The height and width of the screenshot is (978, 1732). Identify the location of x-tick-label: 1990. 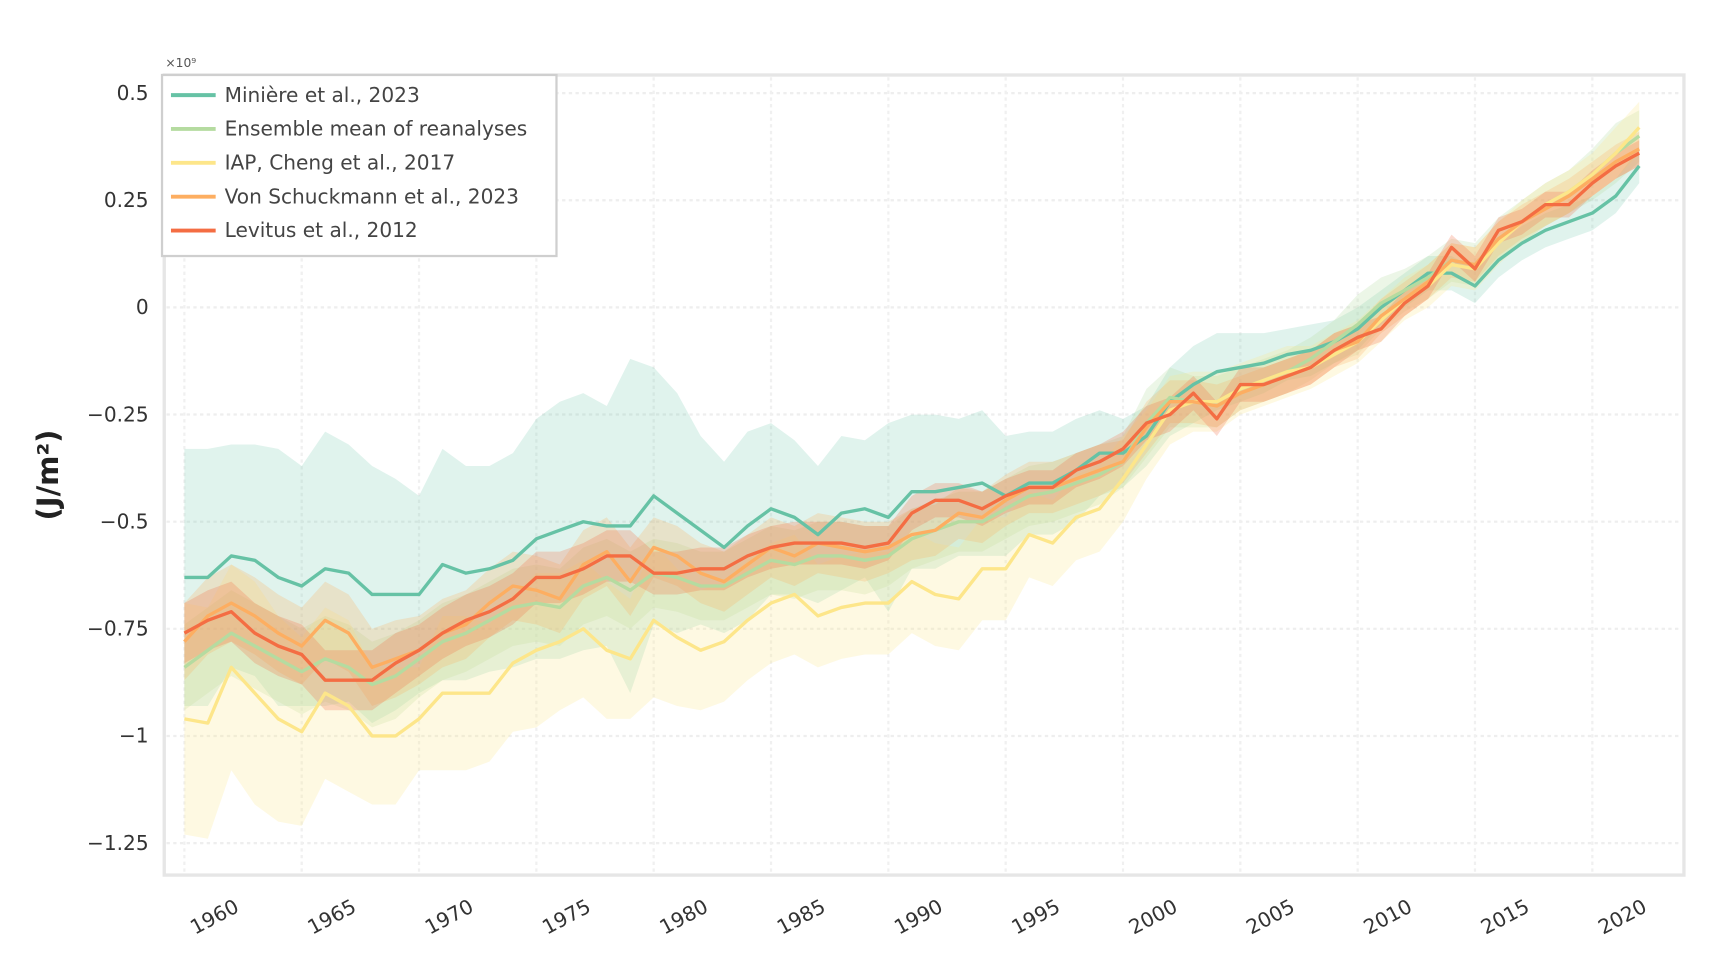
(918, 916).